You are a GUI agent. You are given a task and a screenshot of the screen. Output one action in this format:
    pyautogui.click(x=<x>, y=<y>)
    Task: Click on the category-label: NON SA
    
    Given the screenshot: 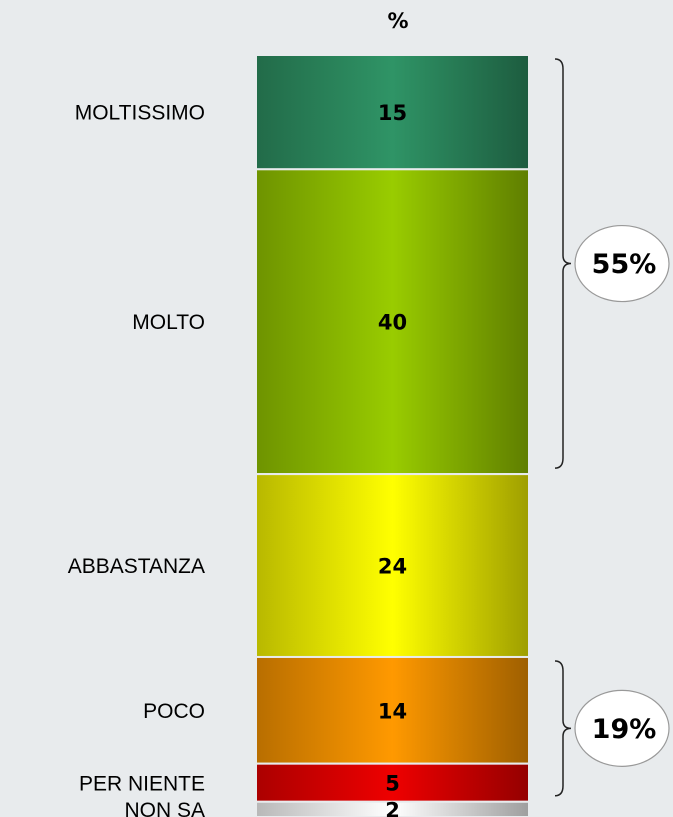 What is the action you would take?
    pyautogui.click(x=164, y=808)
    